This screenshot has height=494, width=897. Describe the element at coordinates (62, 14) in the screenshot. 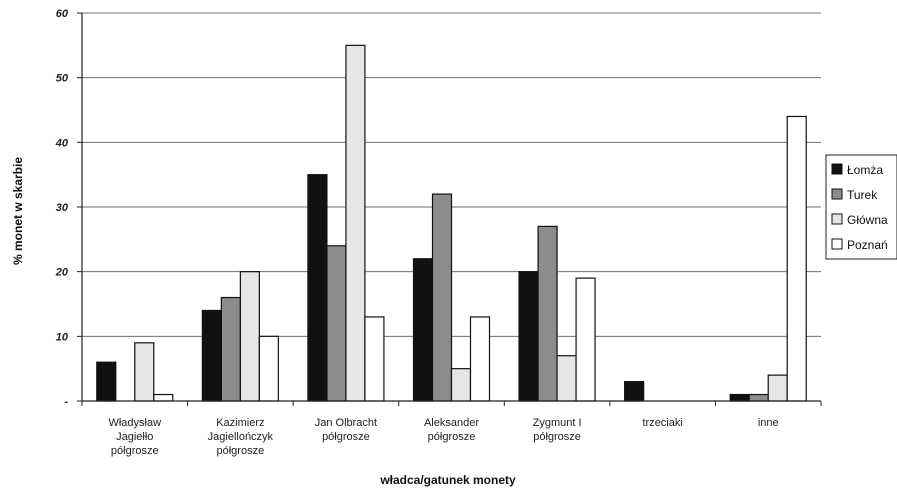

I see `y-tick-label: 60` at that location.